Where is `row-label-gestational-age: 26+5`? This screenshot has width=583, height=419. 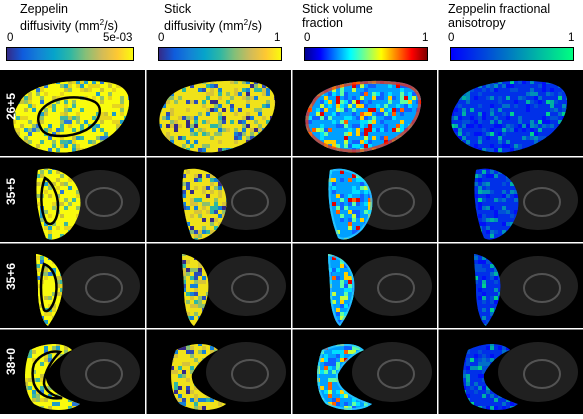 row-label-gestational-age: 26+5 is located at coordinates (11, 106).